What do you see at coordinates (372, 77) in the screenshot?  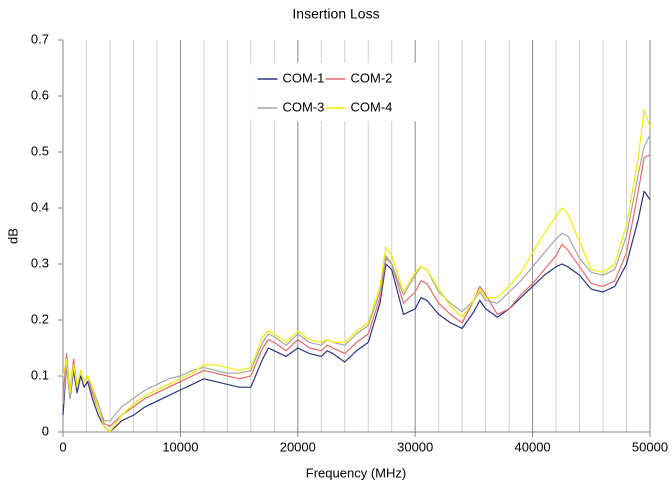 I see `legend-label: COM-2` at bounding box center [372, 77].